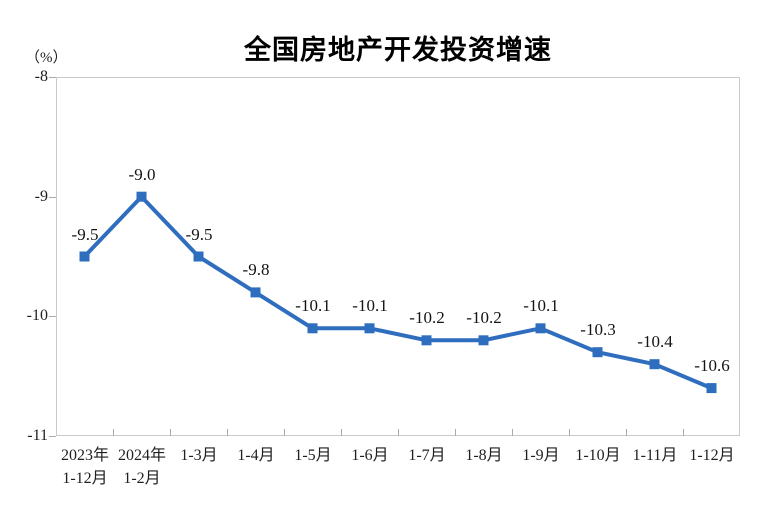 Image resolution: width=763 pixels, height=523 pixels. What do you see at coordinates (142, 174) in the screenshot?
I see `data-point-label: -9.0` at bounding box center [142, 174].